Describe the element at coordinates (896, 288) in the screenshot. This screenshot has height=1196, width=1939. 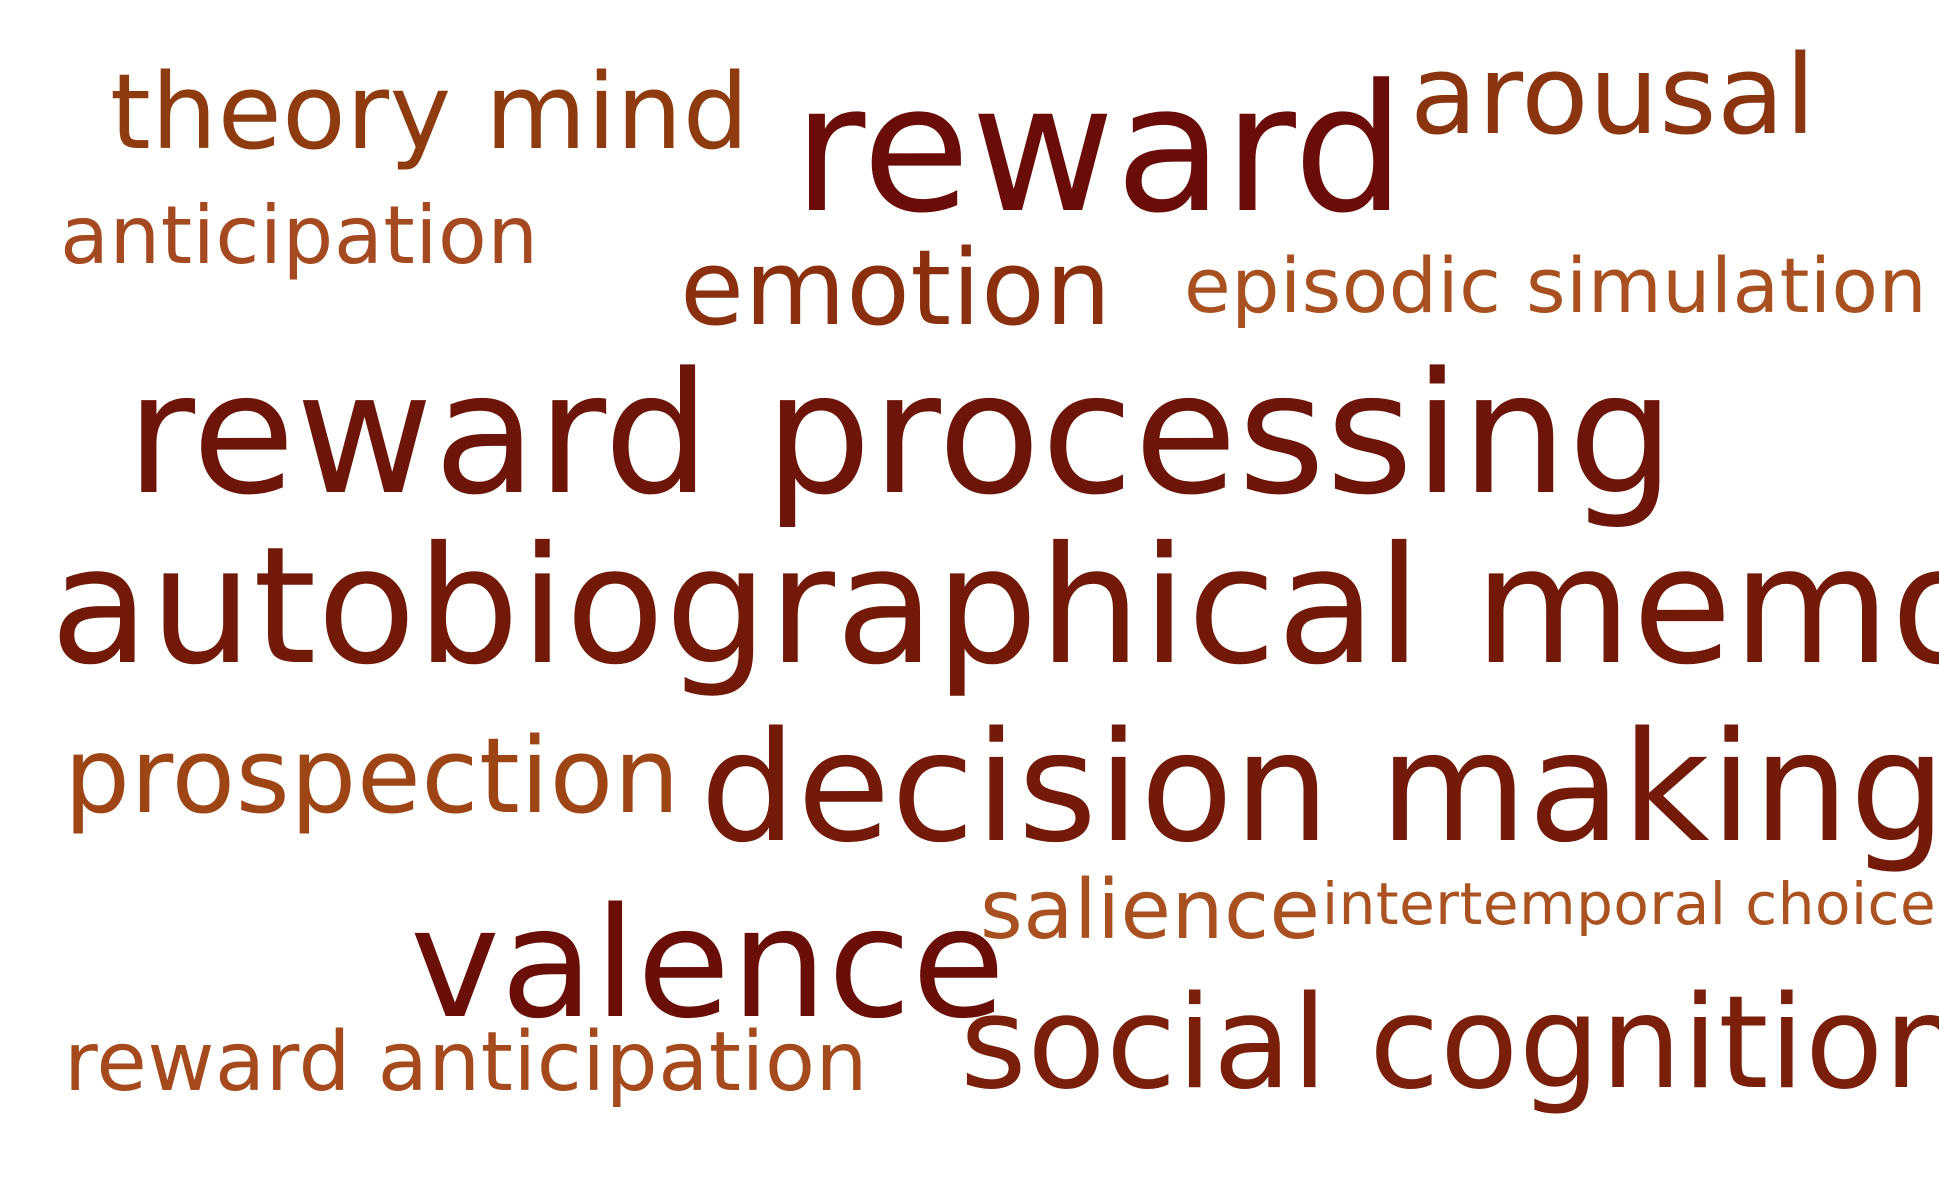
I see `word-emotion: emotion` at that location.